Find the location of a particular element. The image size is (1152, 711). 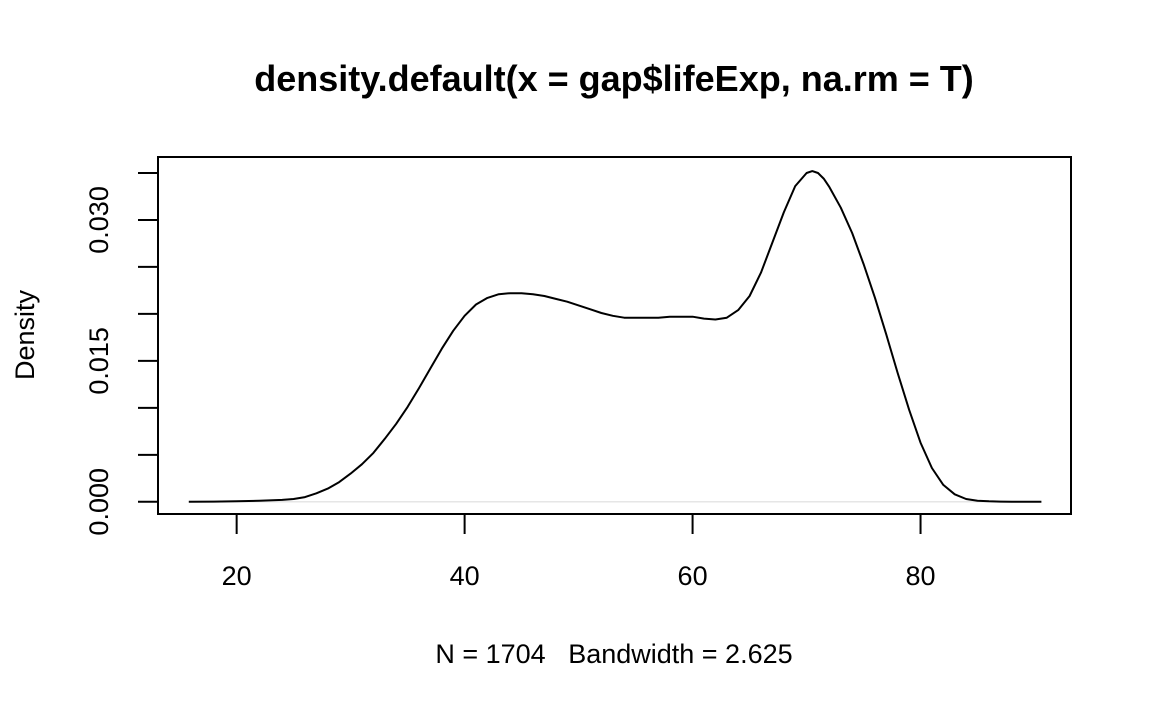

y-tick-label: 0.000 is located at coordinates (99, 502).